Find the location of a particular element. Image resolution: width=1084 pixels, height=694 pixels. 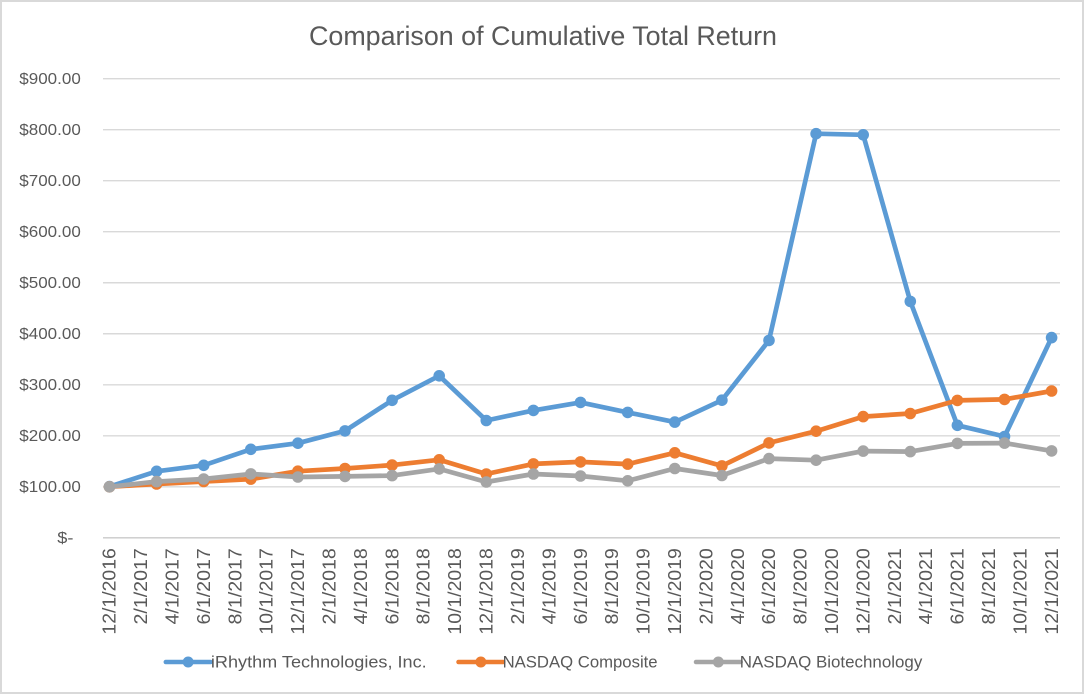

svg-text: 12/1/2019 is located at coordinates (675, 591).